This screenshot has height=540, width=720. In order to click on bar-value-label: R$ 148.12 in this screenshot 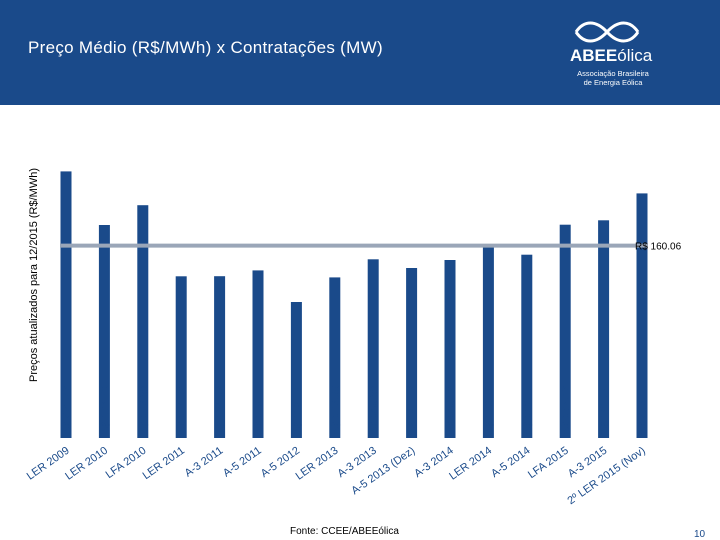, I will do `click(451, 410)`.